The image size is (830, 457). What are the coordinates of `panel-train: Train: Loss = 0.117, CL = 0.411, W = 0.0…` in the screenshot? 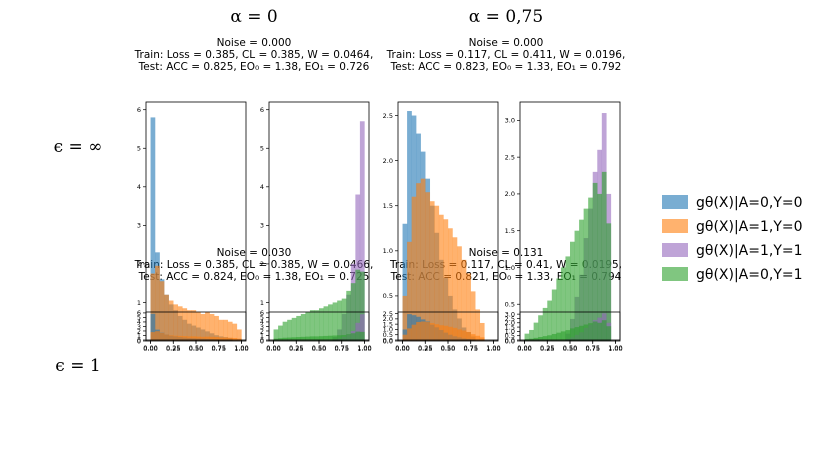 It's located at (506, 55).